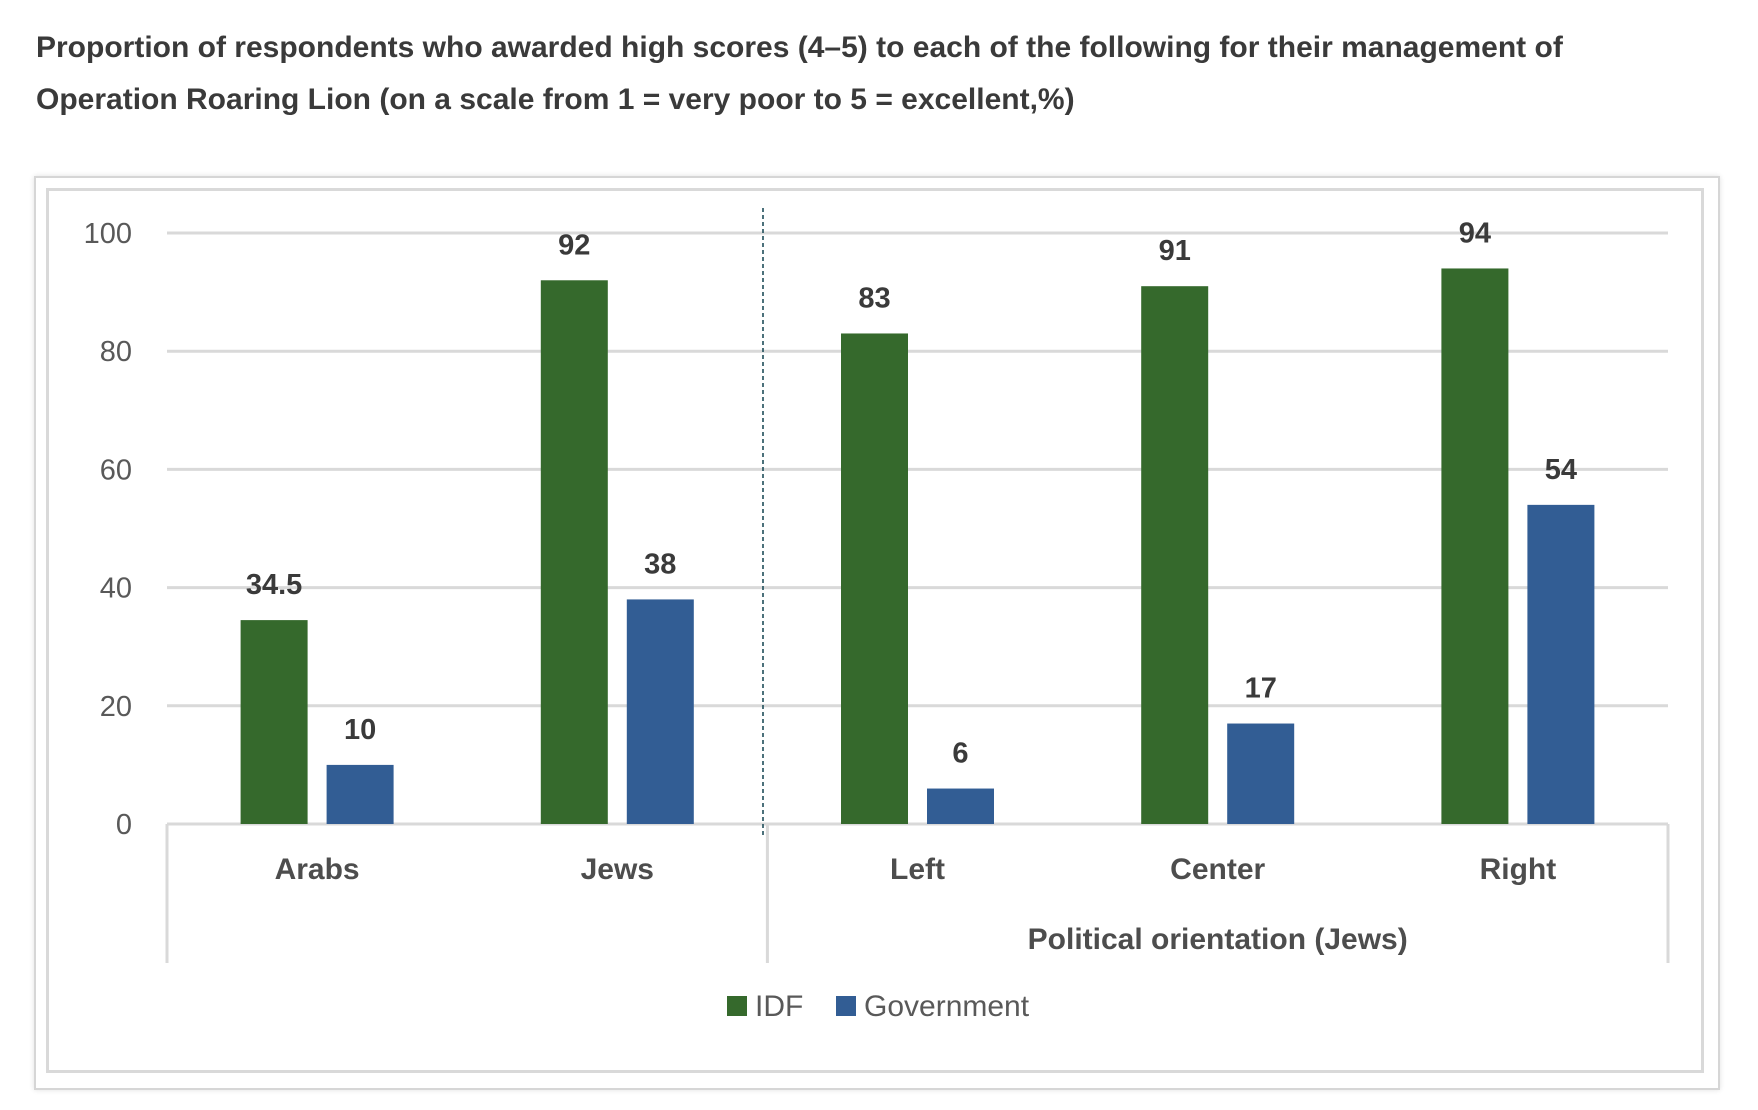  Describe the element at coordinates (1175, 251) in the screenshot. I see `data-label: 91` at that location.